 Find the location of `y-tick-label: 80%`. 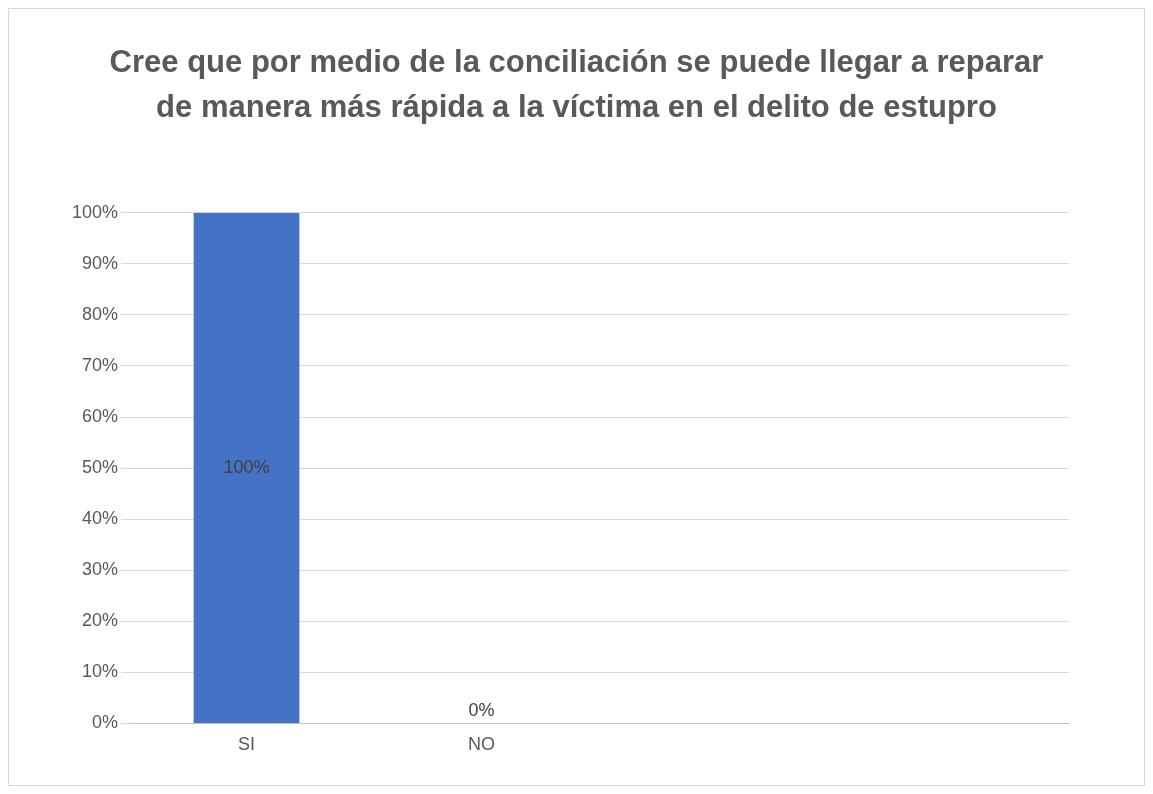

y-tick-label: 80% is located at coordinates (100, 313).